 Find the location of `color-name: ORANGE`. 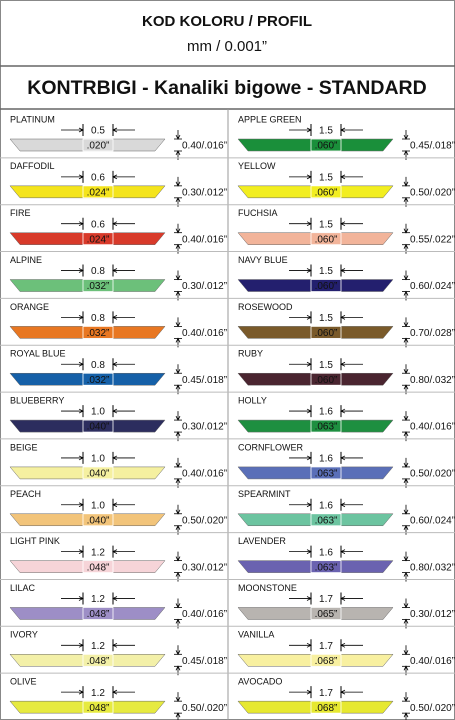

color-name: ORANGE is located at coordinates (29, 307).